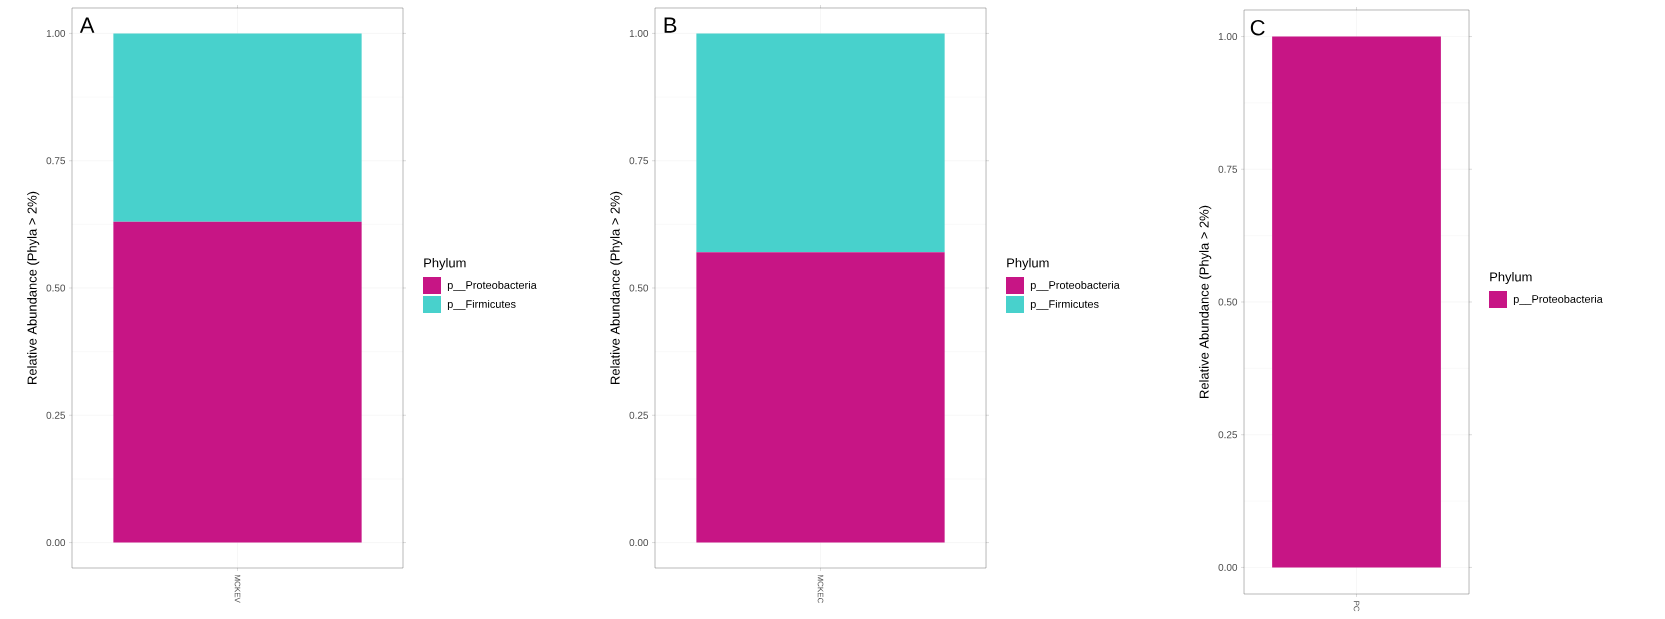 This screenshot has height=619, width=1665. Describe the element at coordinates (670, 25) in the screenshot. I see `annotation: B` at that location.